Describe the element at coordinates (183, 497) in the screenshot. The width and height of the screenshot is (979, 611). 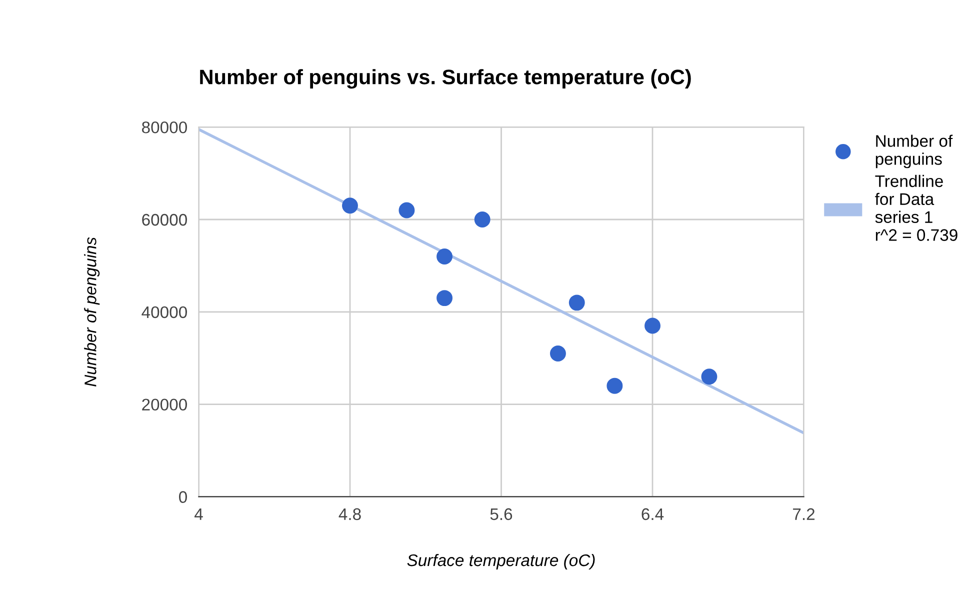
I see `y-tick-label: 0` at that location.